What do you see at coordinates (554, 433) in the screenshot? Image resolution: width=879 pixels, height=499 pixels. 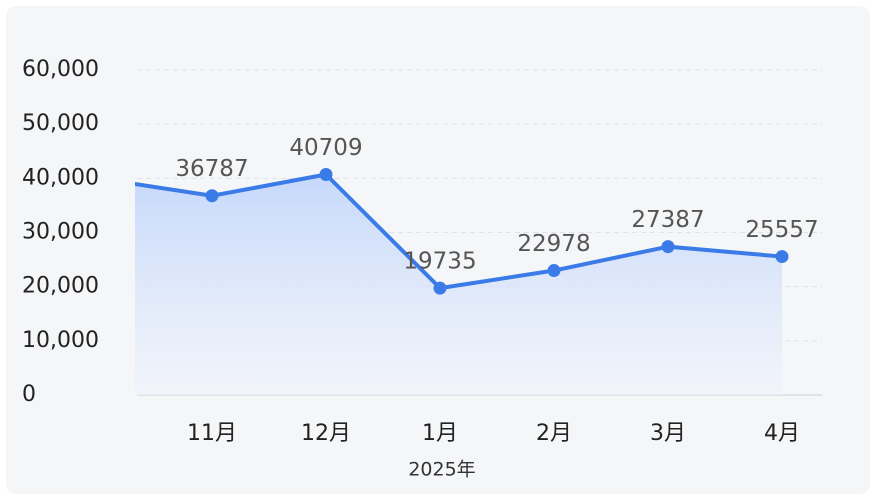 I see `x-tick-label: 2月` at bounding box center [554, 433].